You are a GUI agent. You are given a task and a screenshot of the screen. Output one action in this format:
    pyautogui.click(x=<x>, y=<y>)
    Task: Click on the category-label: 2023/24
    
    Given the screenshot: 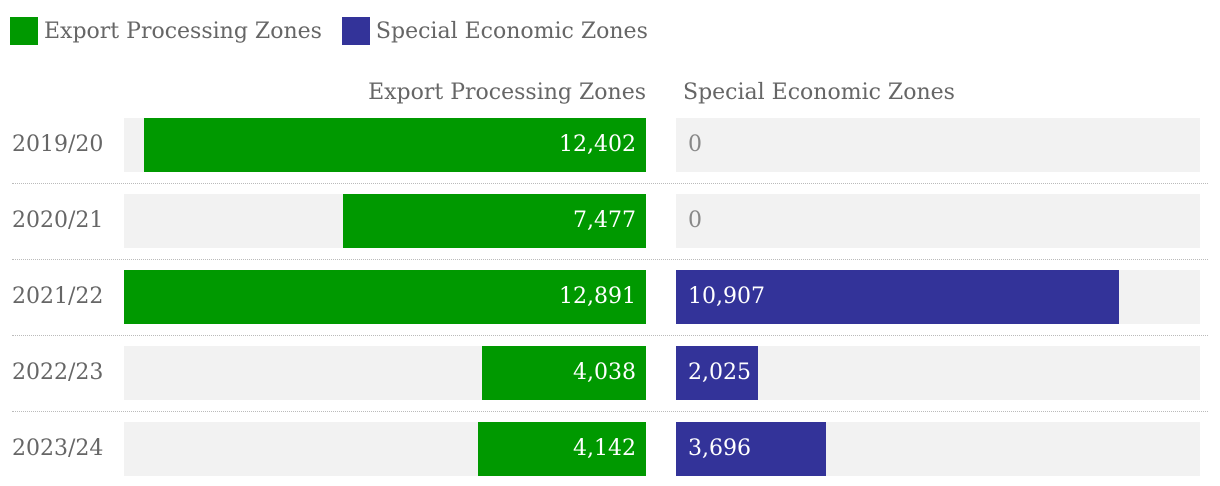 What is the action you would take?
    pyautogui.click(x=58, y=448)
    